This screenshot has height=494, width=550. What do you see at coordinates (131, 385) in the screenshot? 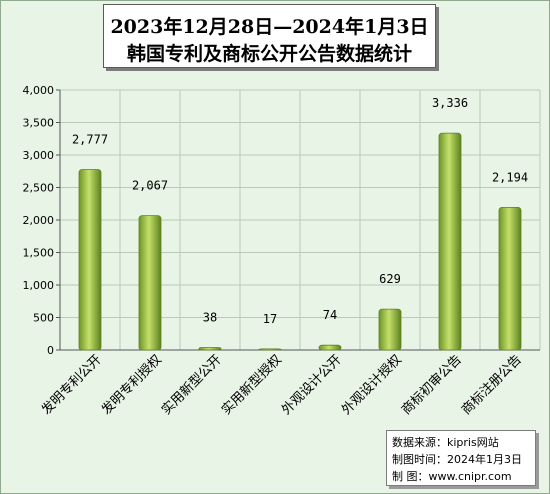
I see `x-tick-label: 发明专利授权` at bounding box center [131, 385].